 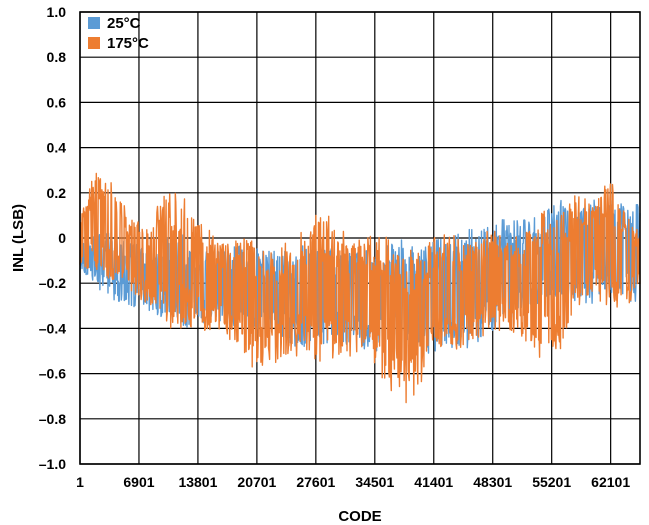 I want to click on y-tick-labels: 1.0 0.8 0.6 0.4 0.2 0 –0.2 –0.4 –0.6 –0.8 –1.0, so click(x=52, y=238).